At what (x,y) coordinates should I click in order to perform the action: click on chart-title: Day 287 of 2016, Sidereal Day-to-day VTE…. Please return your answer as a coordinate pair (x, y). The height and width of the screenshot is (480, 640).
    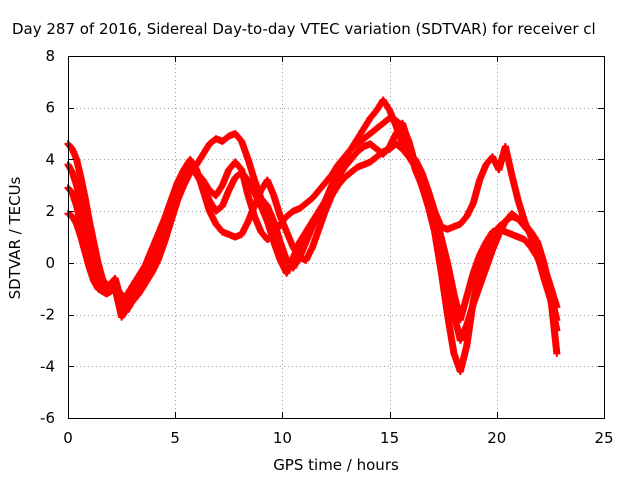
    Looking at the image, I should click on (304, 29).